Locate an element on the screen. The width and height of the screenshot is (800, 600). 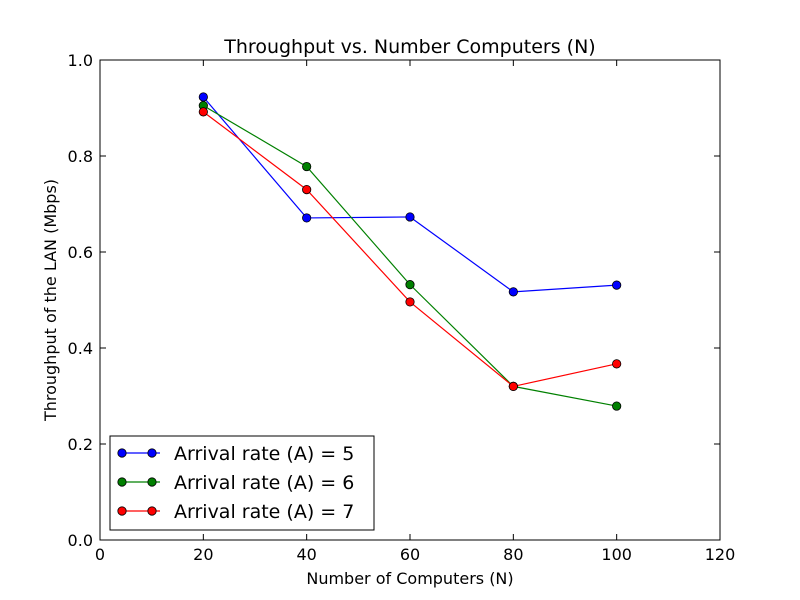
legend-label: Arrival rate (A) = 6 is located at coordinates (264, 483).